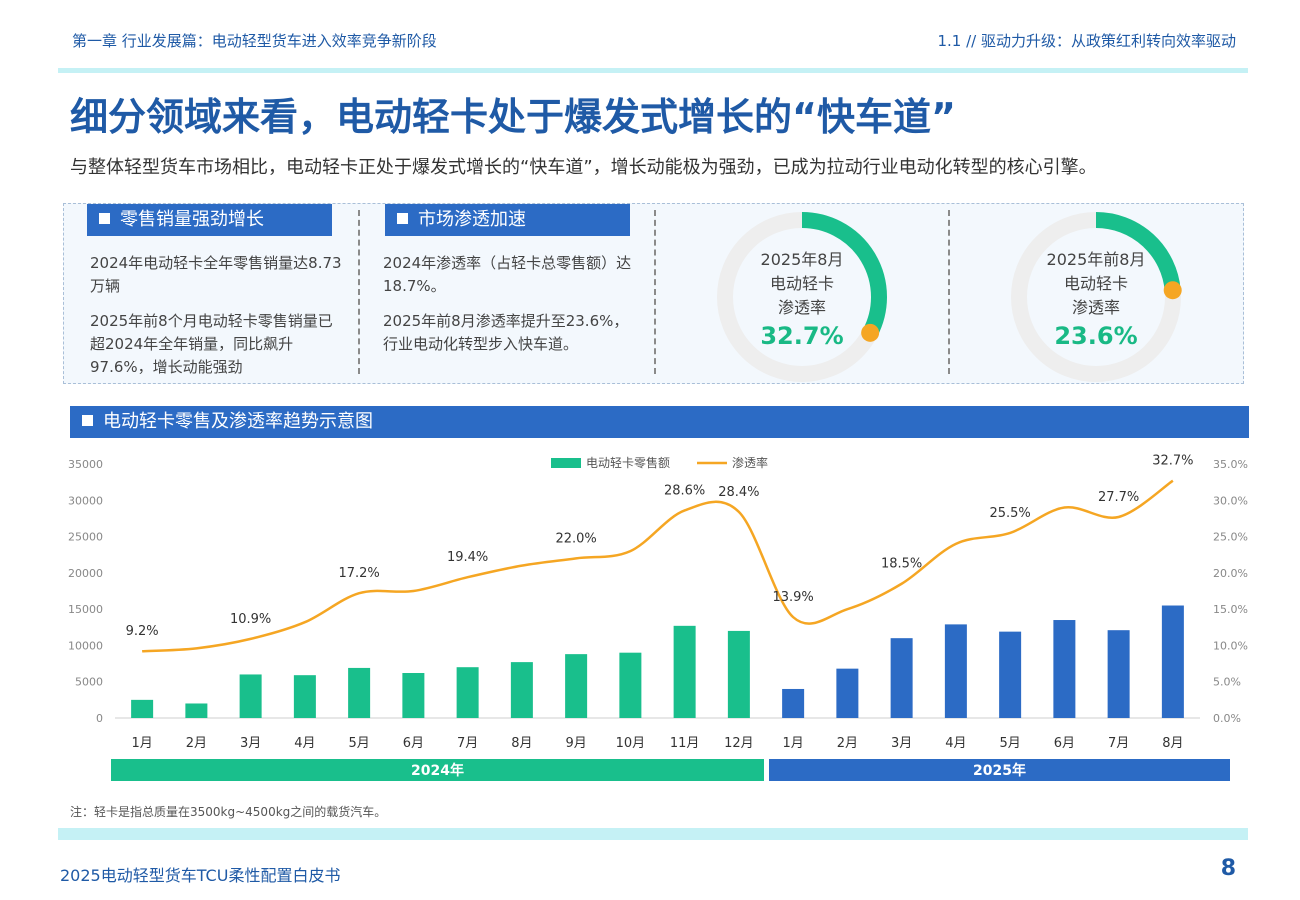  Describe the element at coordinates (566, 463) in the screenshot. I see `legend-bar-swatch` at that location.